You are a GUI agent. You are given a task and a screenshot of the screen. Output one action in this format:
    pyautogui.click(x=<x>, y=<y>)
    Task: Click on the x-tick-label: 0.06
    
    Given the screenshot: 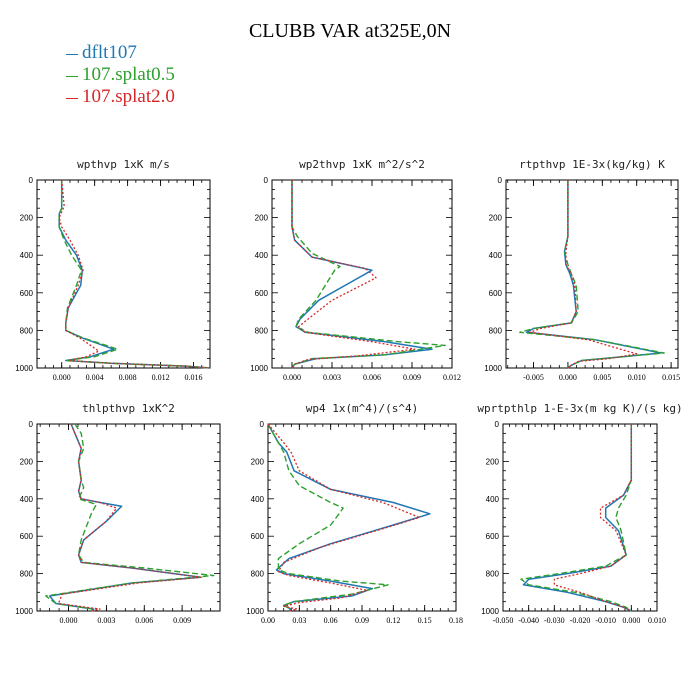 What is the action you would take?
    pyautogui.click(x=331, y=620)
    